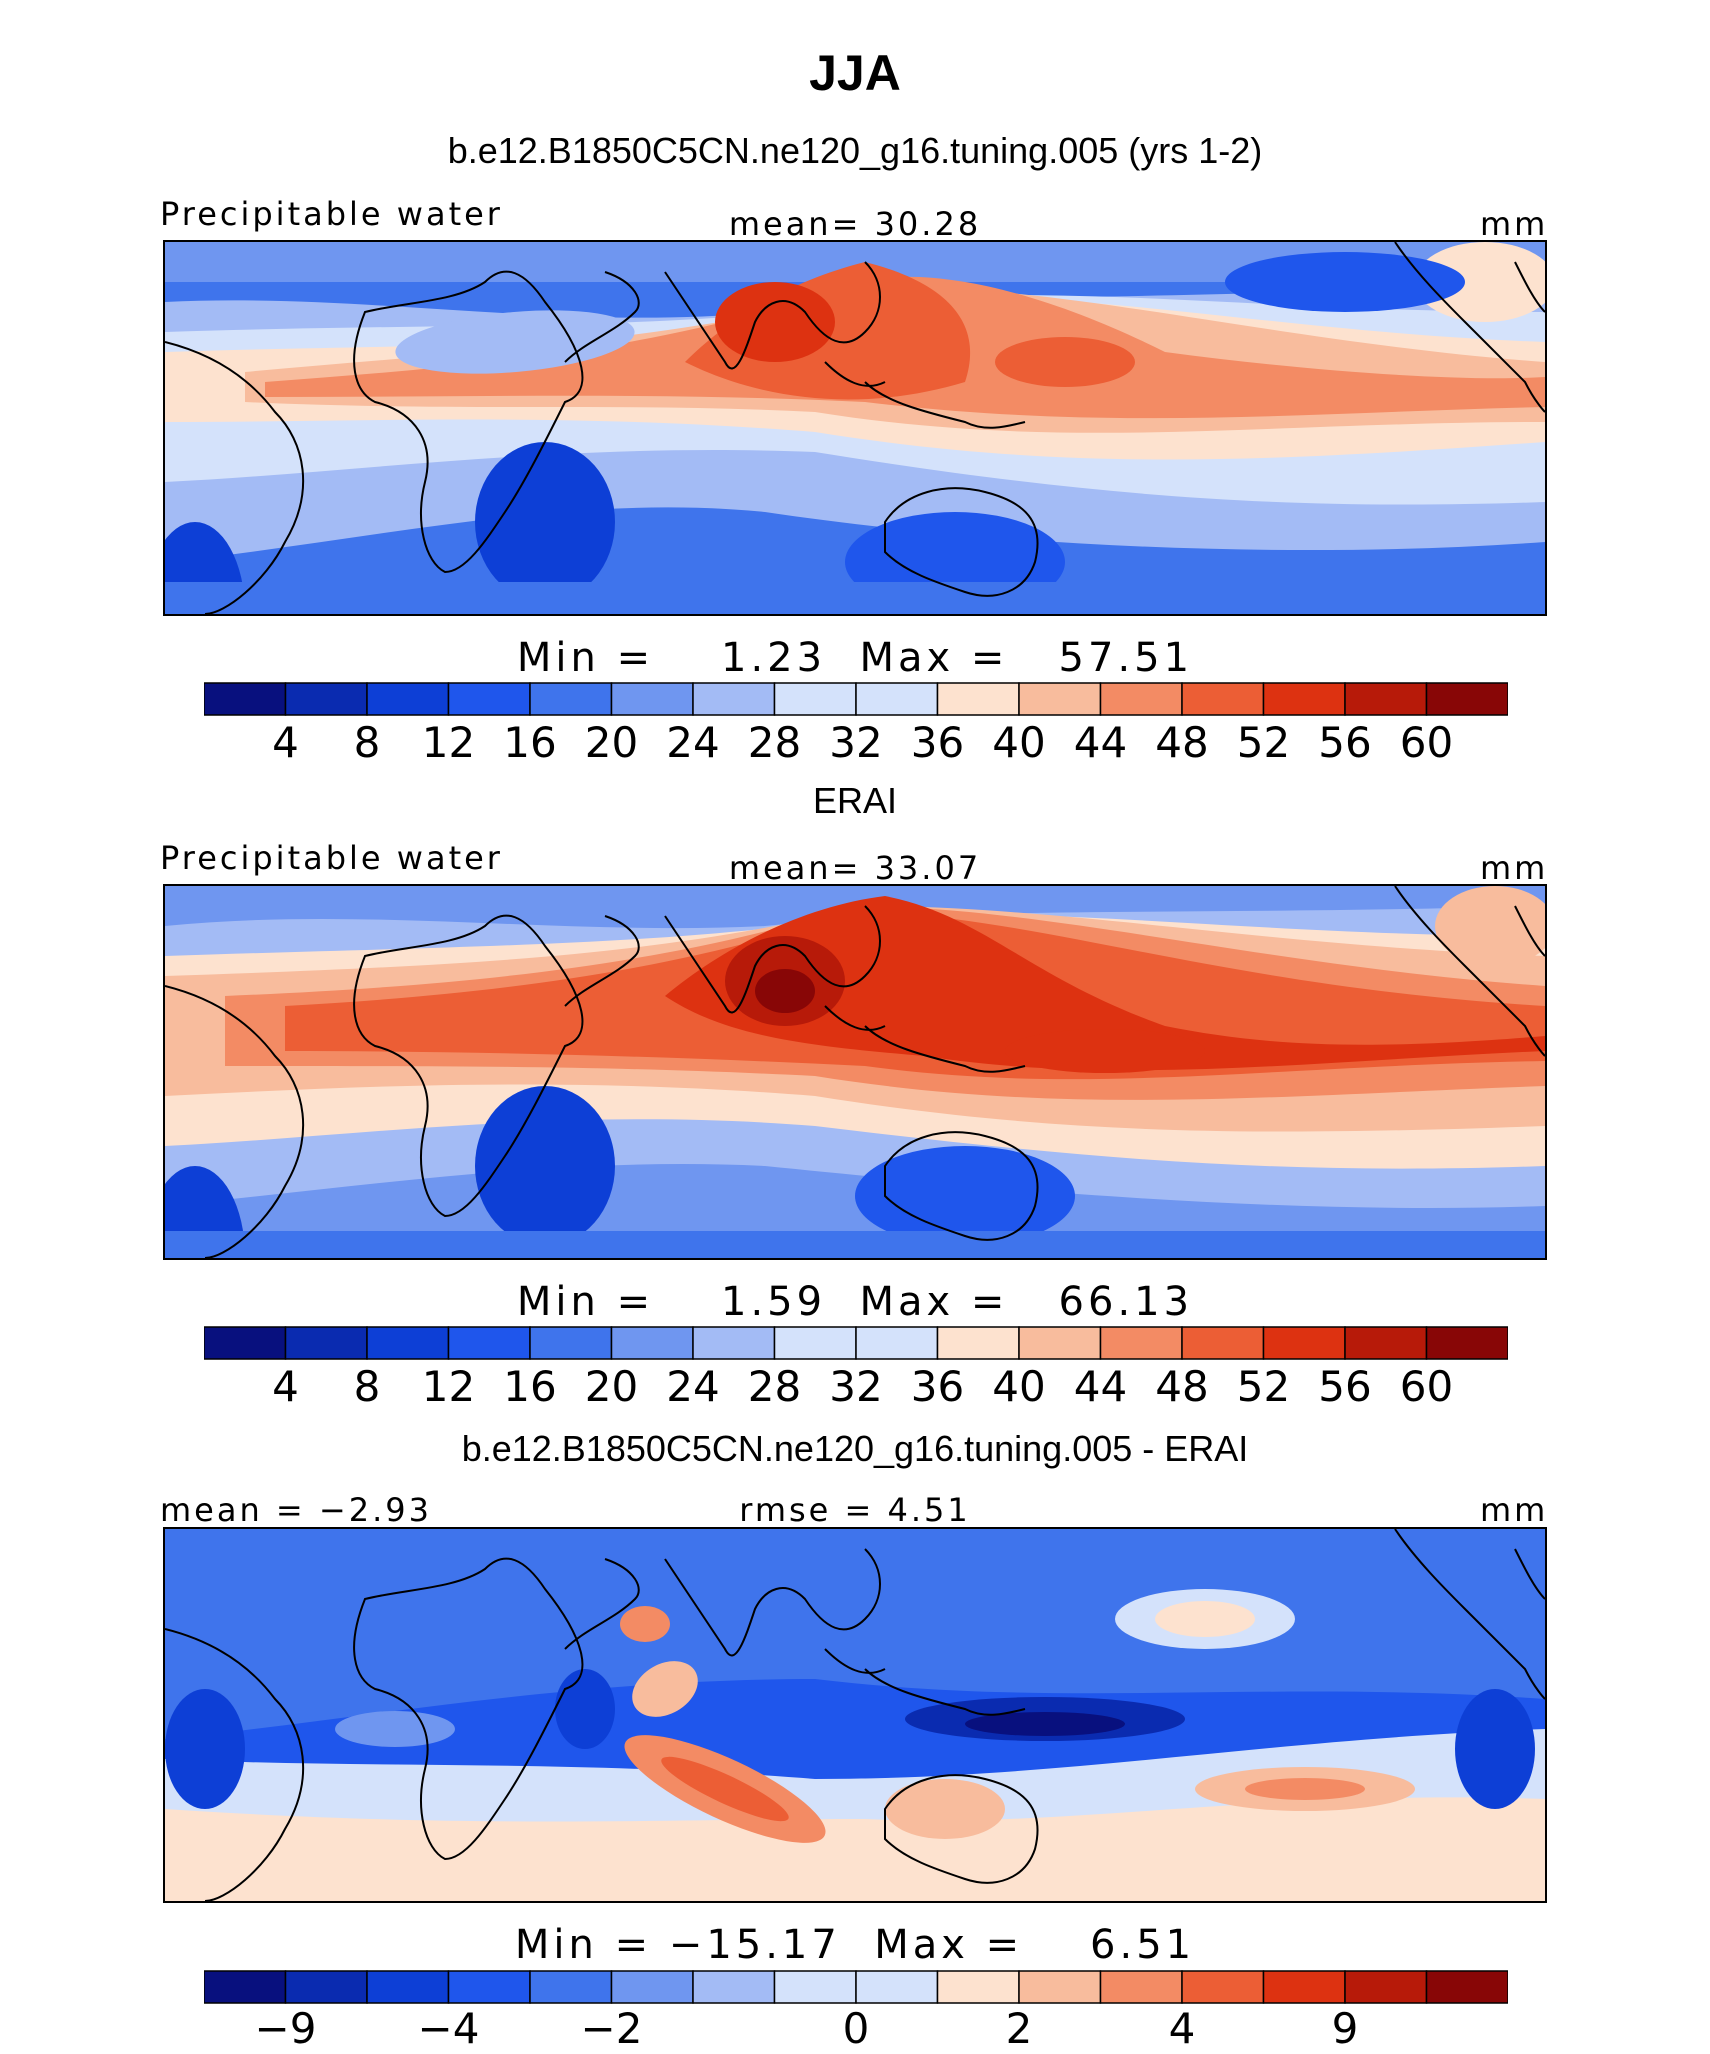  What do you see at coordinates (296, 1510) in the screenshot?
I see `panel-3-mean-label: mean = −2.93` at bounding box center [296, 1510].